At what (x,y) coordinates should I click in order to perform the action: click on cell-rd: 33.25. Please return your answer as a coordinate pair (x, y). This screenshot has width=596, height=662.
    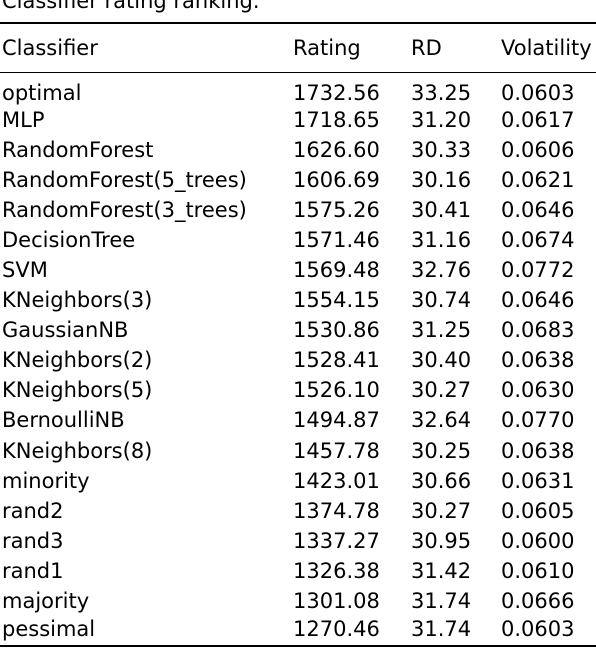
    Looking at the image, I should click on (441, 92).